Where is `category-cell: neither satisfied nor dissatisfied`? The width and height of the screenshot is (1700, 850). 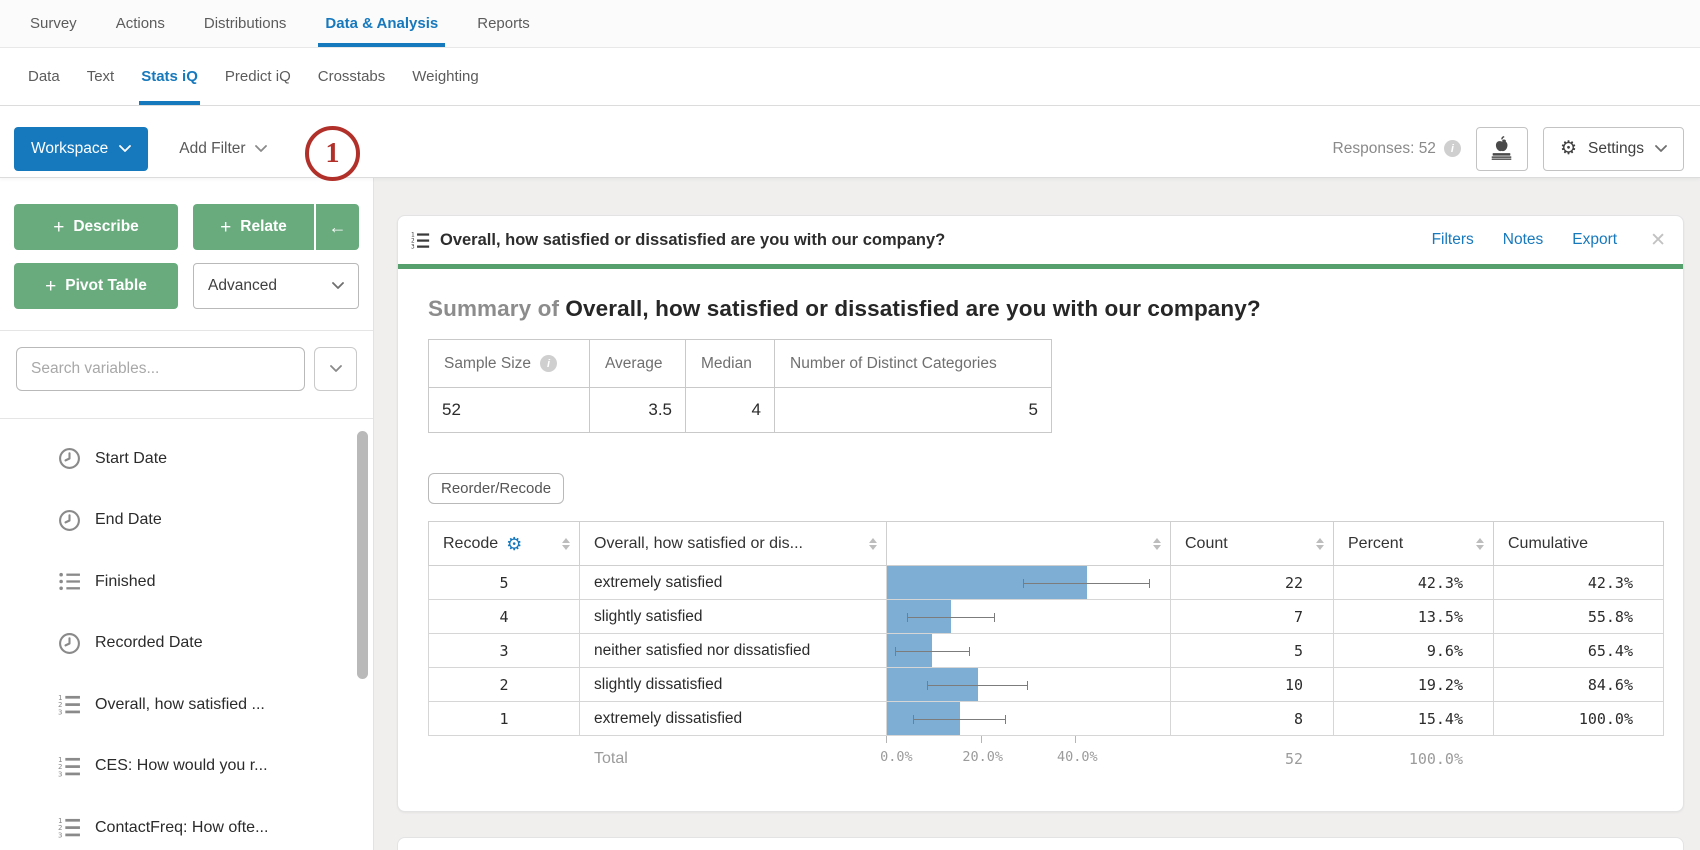 category-cell: neither satisfied nor dissatisfied is located at coordinates (733, 650).